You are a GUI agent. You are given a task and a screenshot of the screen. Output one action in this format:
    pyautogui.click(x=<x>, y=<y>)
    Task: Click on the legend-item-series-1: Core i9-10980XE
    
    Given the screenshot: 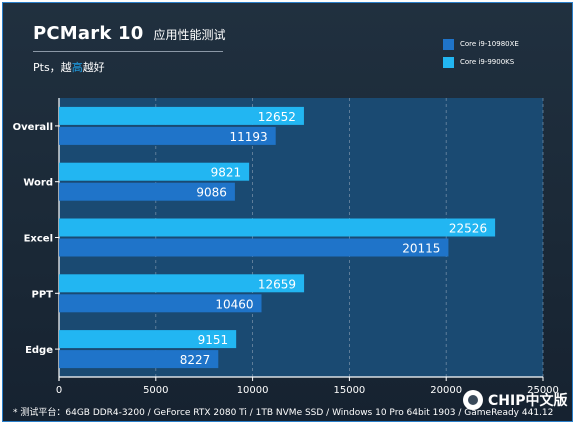 What is the action you would take?
    pyautogui.click(x=481, y=44)
    